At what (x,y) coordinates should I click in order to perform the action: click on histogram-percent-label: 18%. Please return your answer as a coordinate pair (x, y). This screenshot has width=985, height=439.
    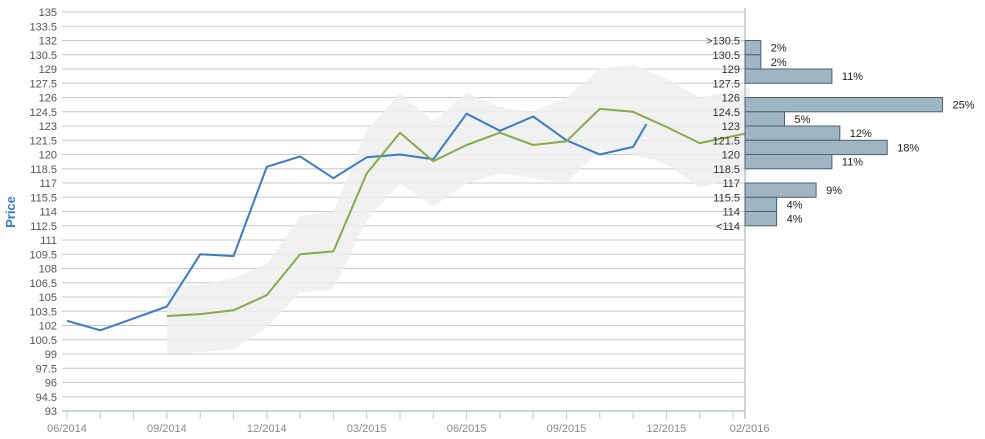
    Looking at the image, I should click on (908, 148).